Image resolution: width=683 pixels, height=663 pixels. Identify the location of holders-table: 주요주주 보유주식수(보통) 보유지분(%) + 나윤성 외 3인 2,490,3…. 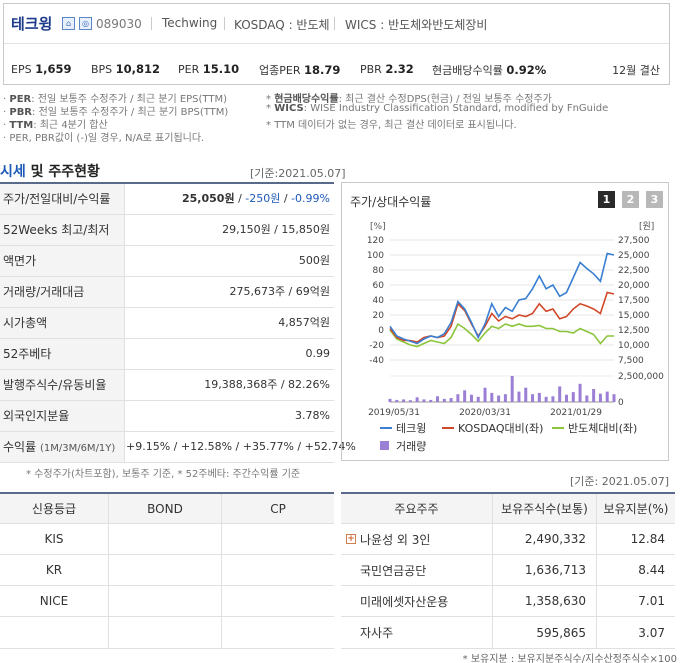
(508, 570).